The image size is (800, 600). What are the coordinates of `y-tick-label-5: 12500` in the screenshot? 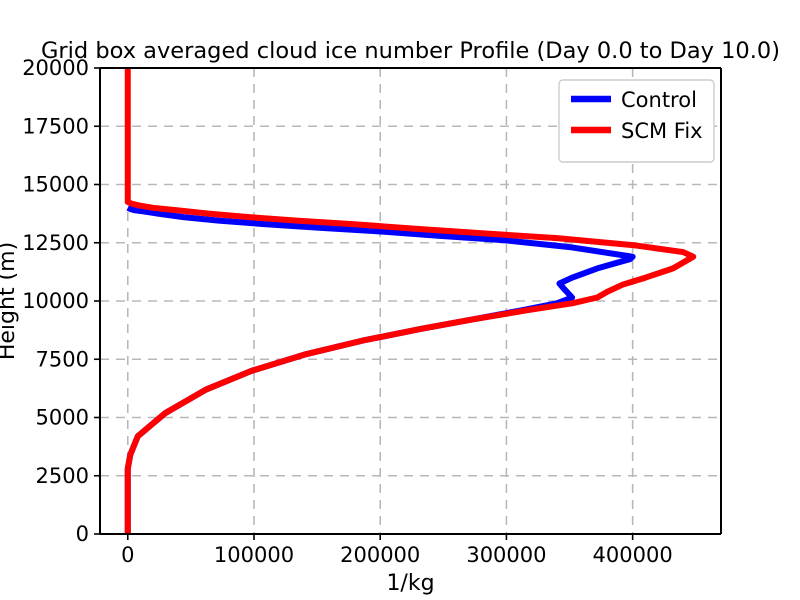 It's located at (55, 243).